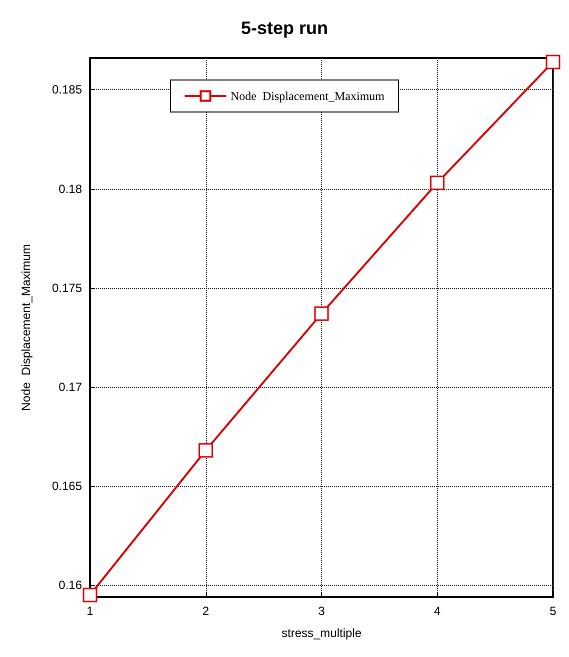  I want to click on x-tick-label: 5, so click(553, 611).